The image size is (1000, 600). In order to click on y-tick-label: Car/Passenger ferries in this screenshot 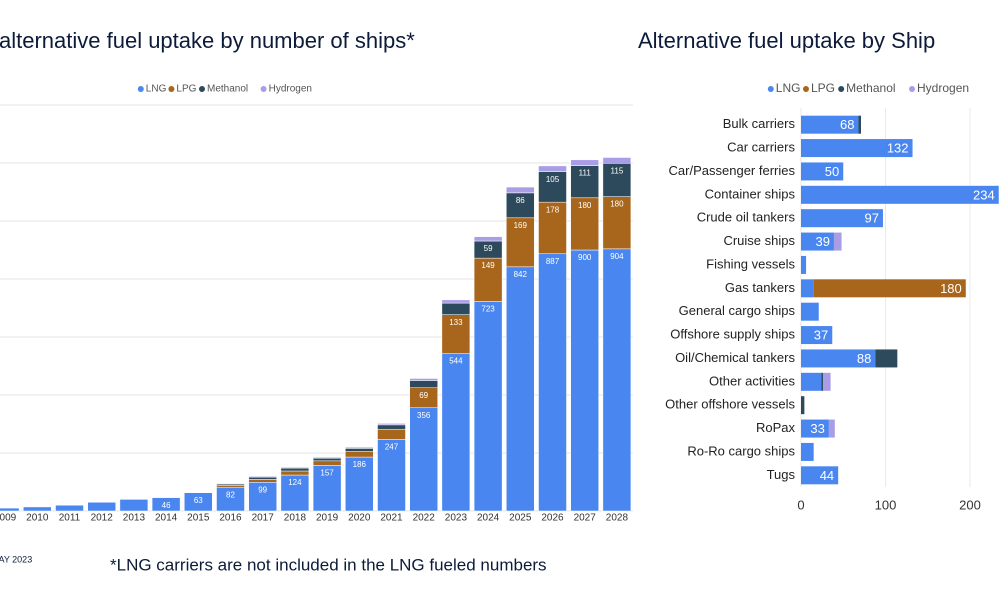, I will do `click(732, 170)`.